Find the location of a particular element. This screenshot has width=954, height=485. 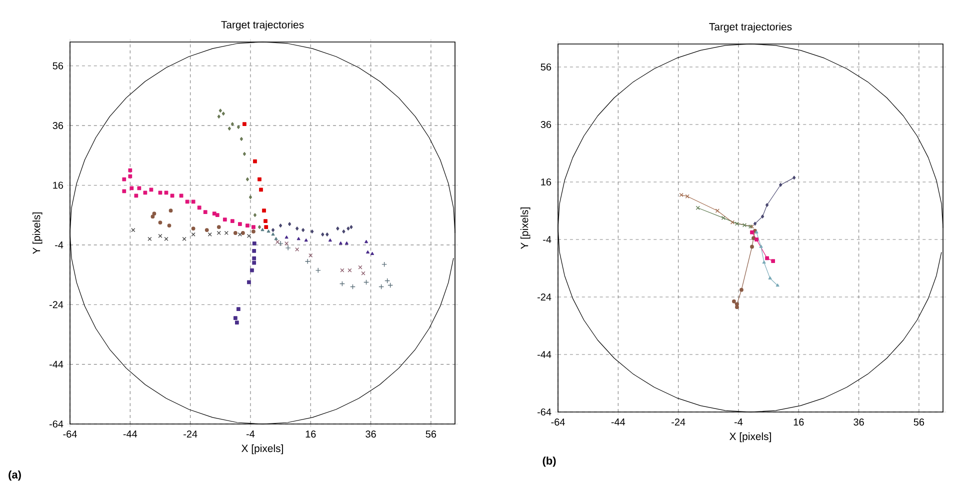

x-axis-title: X [pixels] is located at coordinates (750, 437).